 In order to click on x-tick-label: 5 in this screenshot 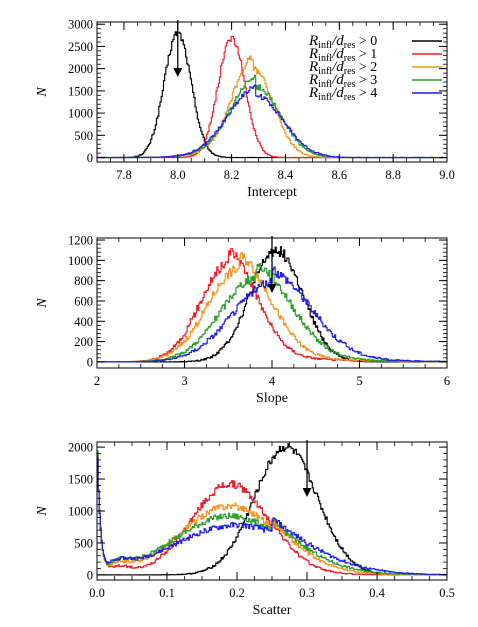, I will do `click(359, 381)`.